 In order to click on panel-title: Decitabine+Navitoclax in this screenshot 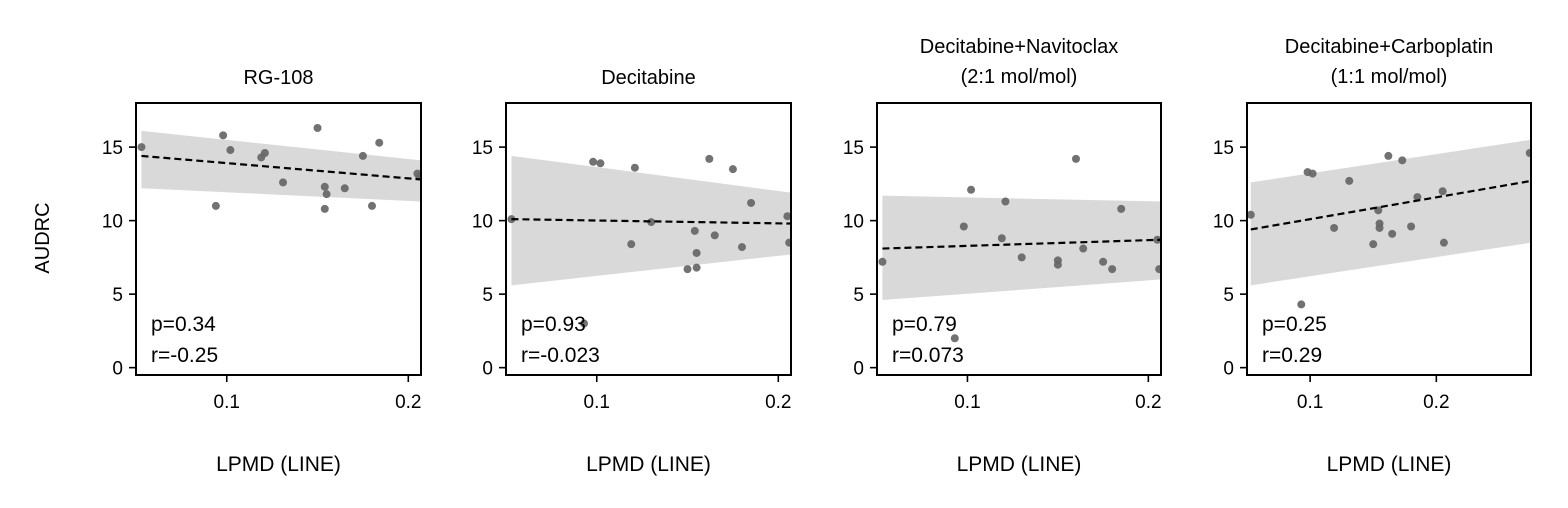, I will do `click(1019, 47)`.